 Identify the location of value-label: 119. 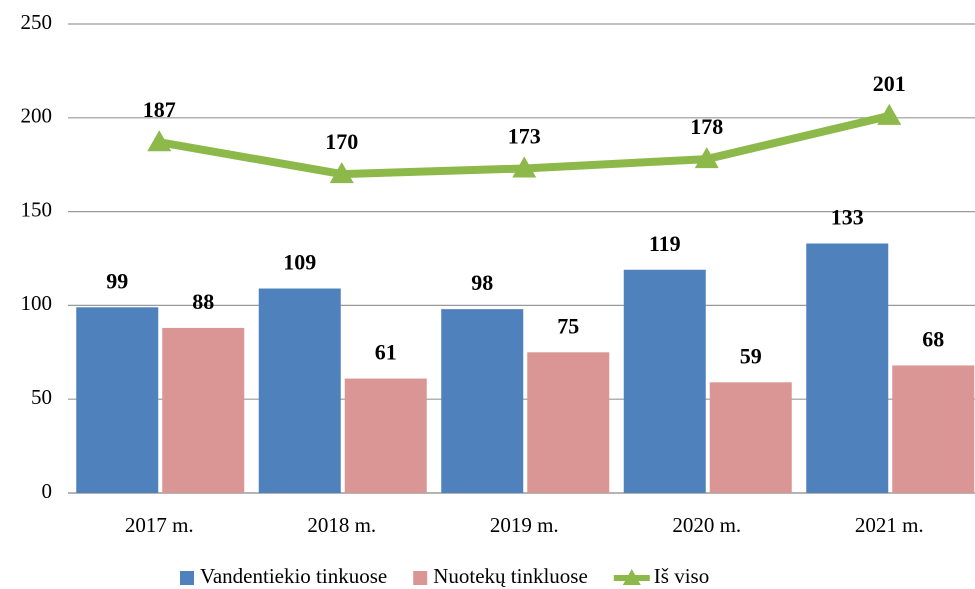
(665, 243).